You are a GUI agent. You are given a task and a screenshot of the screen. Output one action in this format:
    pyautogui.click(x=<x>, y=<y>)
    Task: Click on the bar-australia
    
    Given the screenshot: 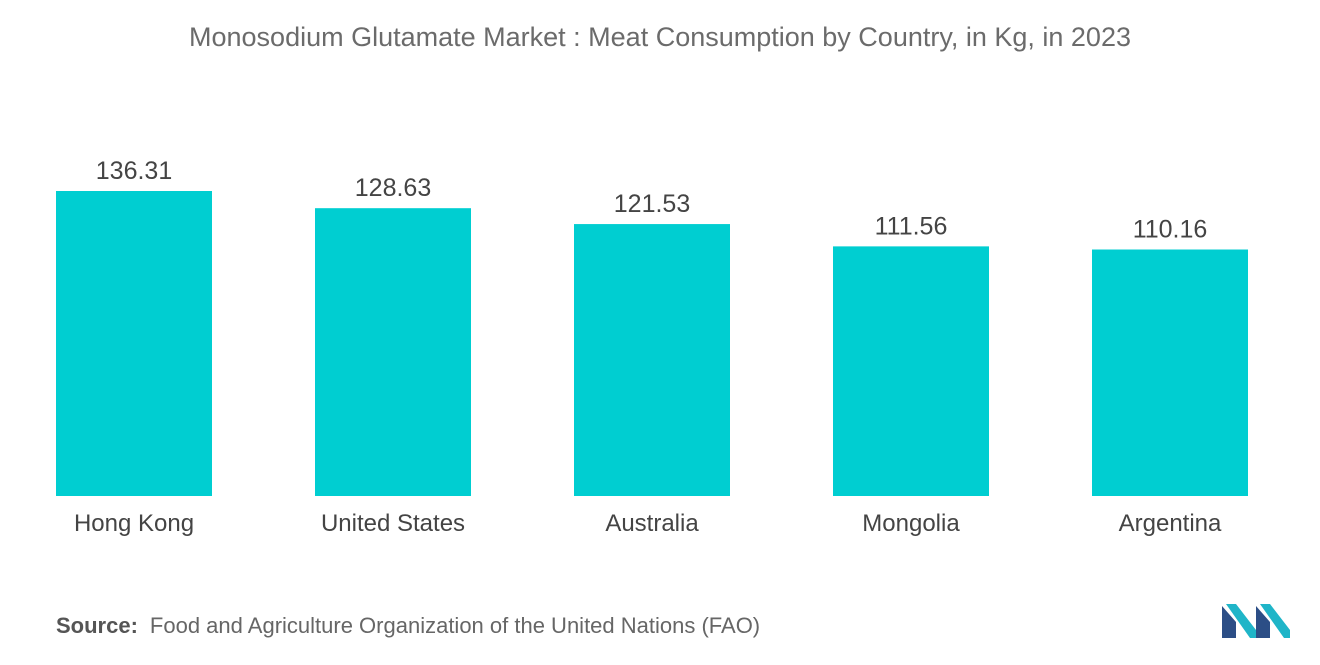 What is the action you would take?
    pyautogui.click(x=652, y=360)
    